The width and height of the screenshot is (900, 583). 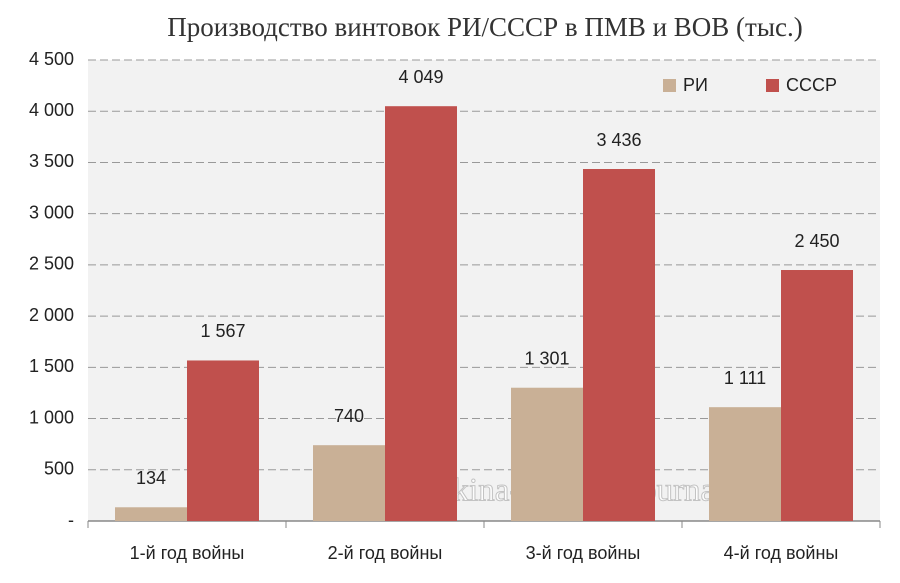 What do you see at coordinates (187, 553) in the screenshot?
I see `x-tick-label: 1-й год войны` at bounding box center [187, 553].